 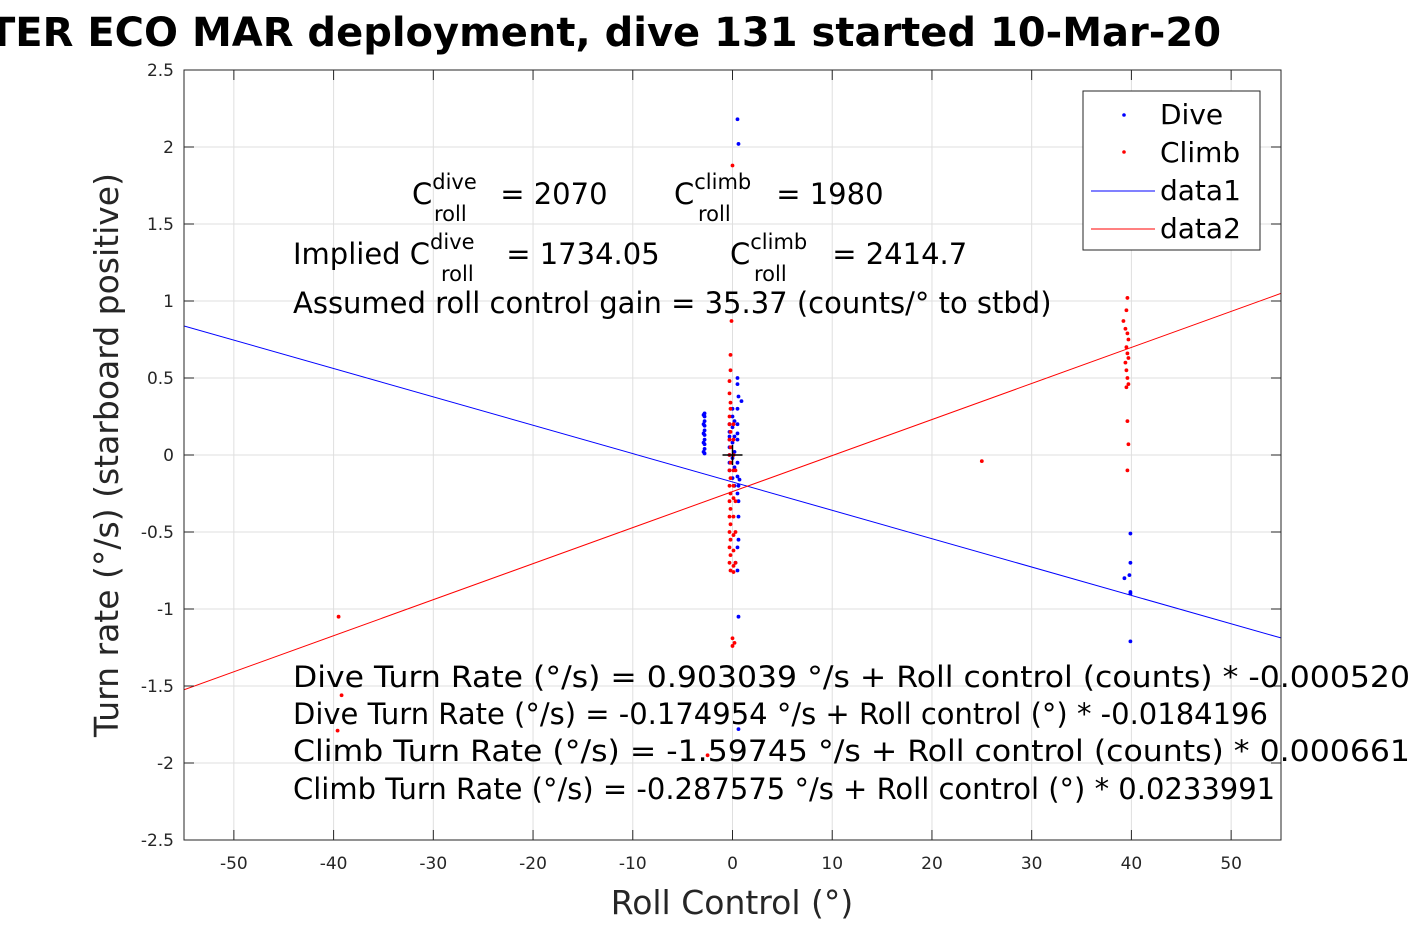 I want to click on y-tick-label: 1, so click(x=168, y=302).